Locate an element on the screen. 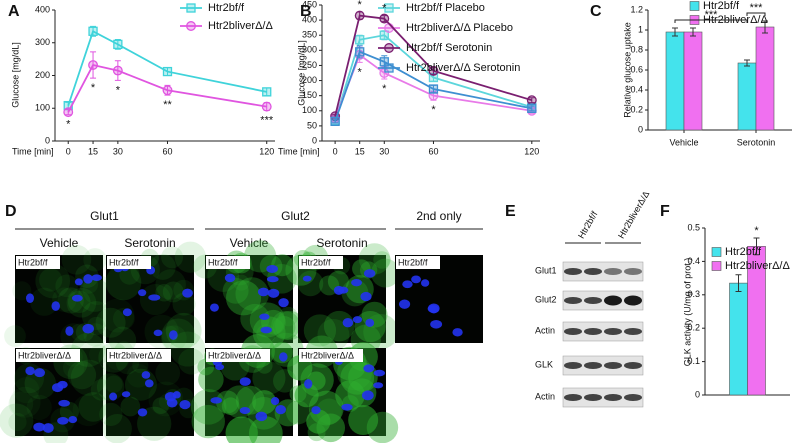 This screenshot has width=800, height=443. legend-label: Htr2bf/f Placebo is located at coordinates (445, 8).